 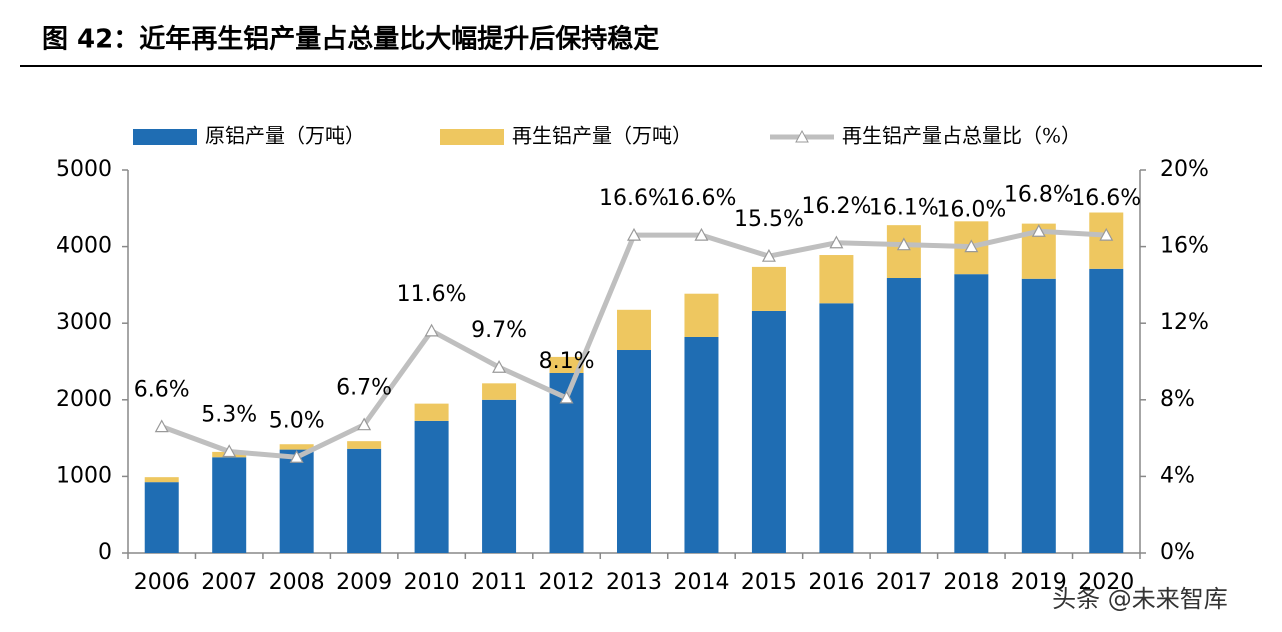 What do you see at coordinates (229, 582) in the screenshot?
I see `x-tick-label: 2007` at bounding box center [229, 582].